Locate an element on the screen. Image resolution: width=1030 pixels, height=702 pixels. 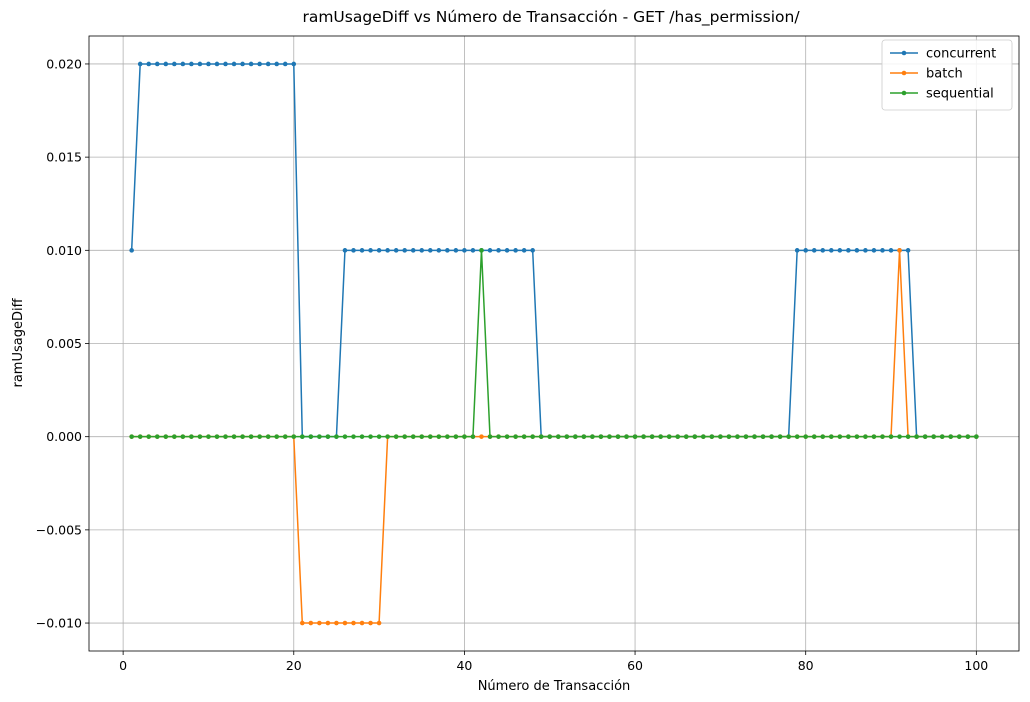
y-axis-ticks: −0.010 −0.005 0.000 0.005 0.010 0.015 0.020 is located at coordinates (62, 343).